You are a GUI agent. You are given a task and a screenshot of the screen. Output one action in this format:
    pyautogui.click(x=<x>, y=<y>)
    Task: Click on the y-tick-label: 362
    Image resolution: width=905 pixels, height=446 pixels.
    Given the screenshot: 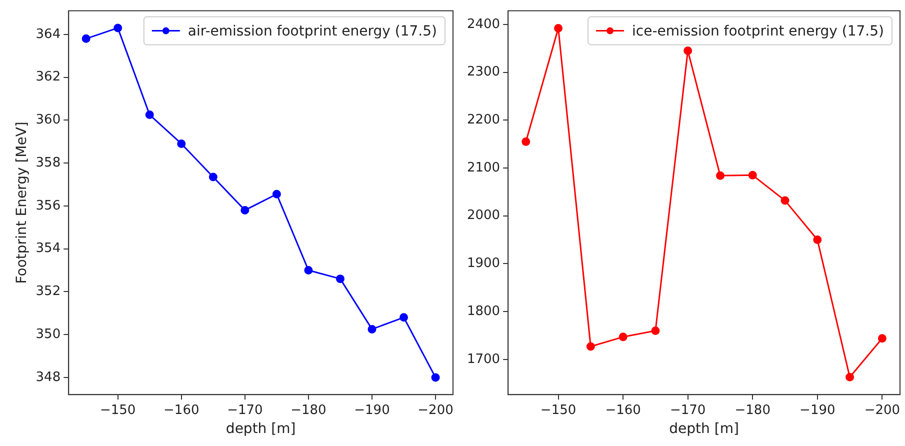 What is the action you would take?
    pyautogui.click(x=48, y=77)
    